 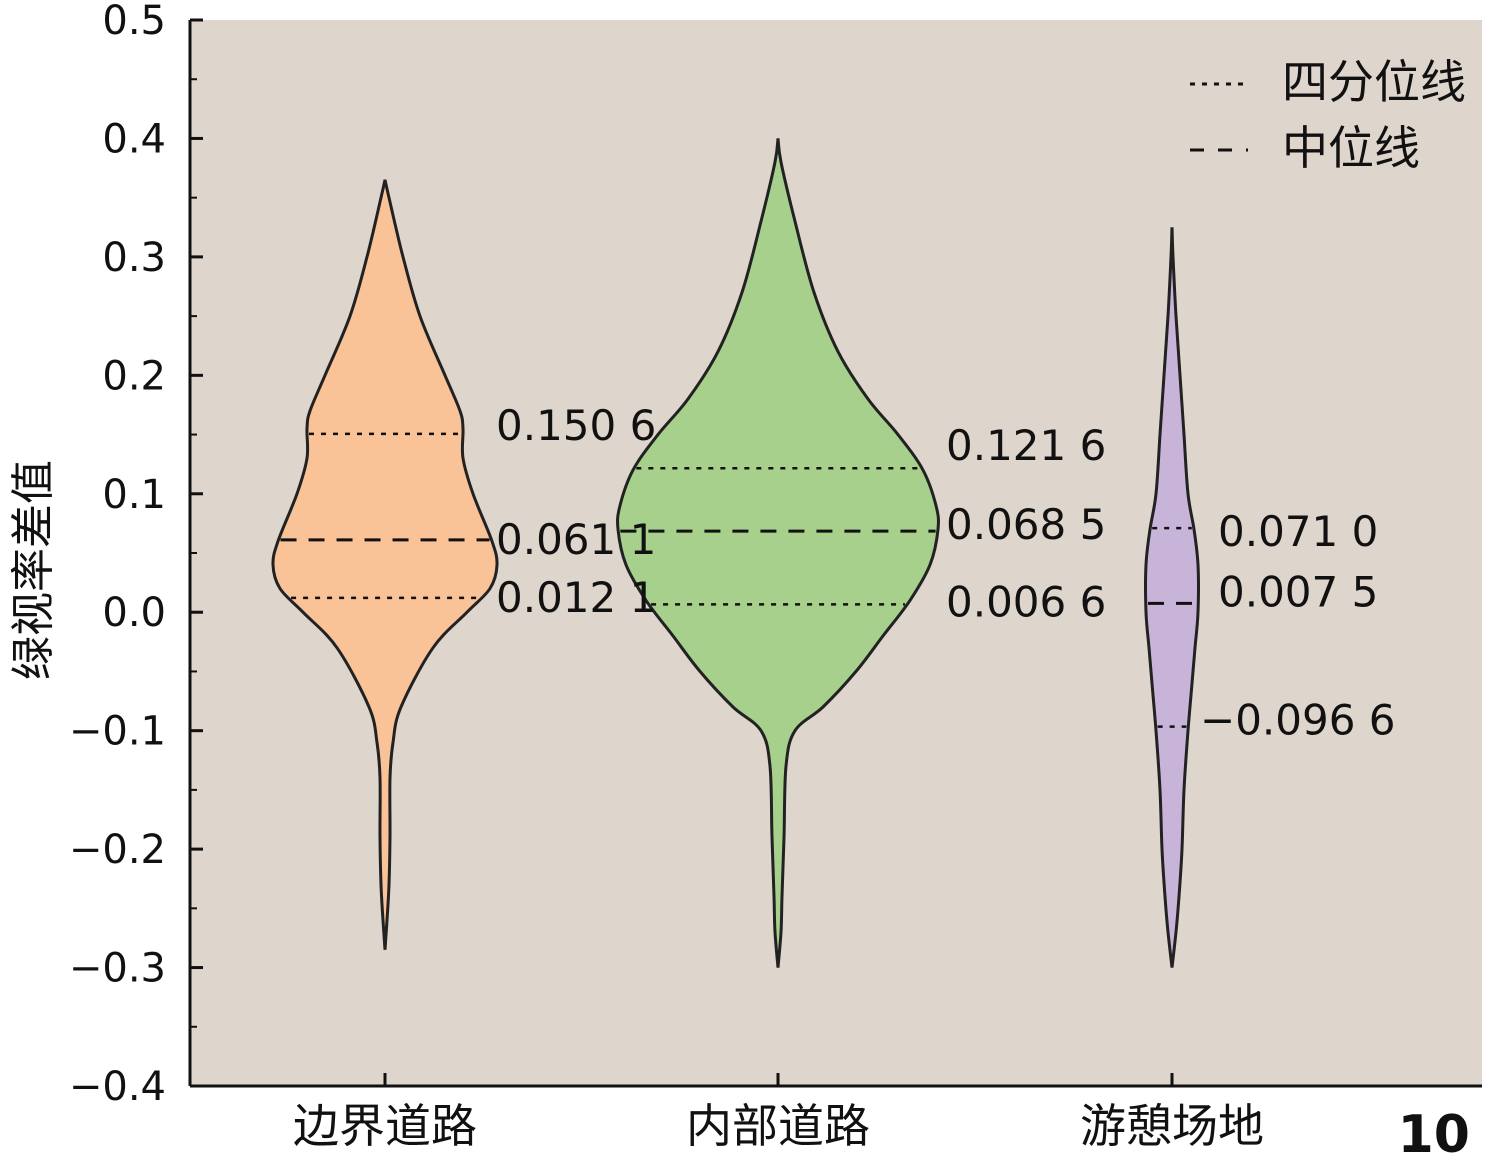 I want to click on y-tick-label: 0.0, so click(x=134, y=613).